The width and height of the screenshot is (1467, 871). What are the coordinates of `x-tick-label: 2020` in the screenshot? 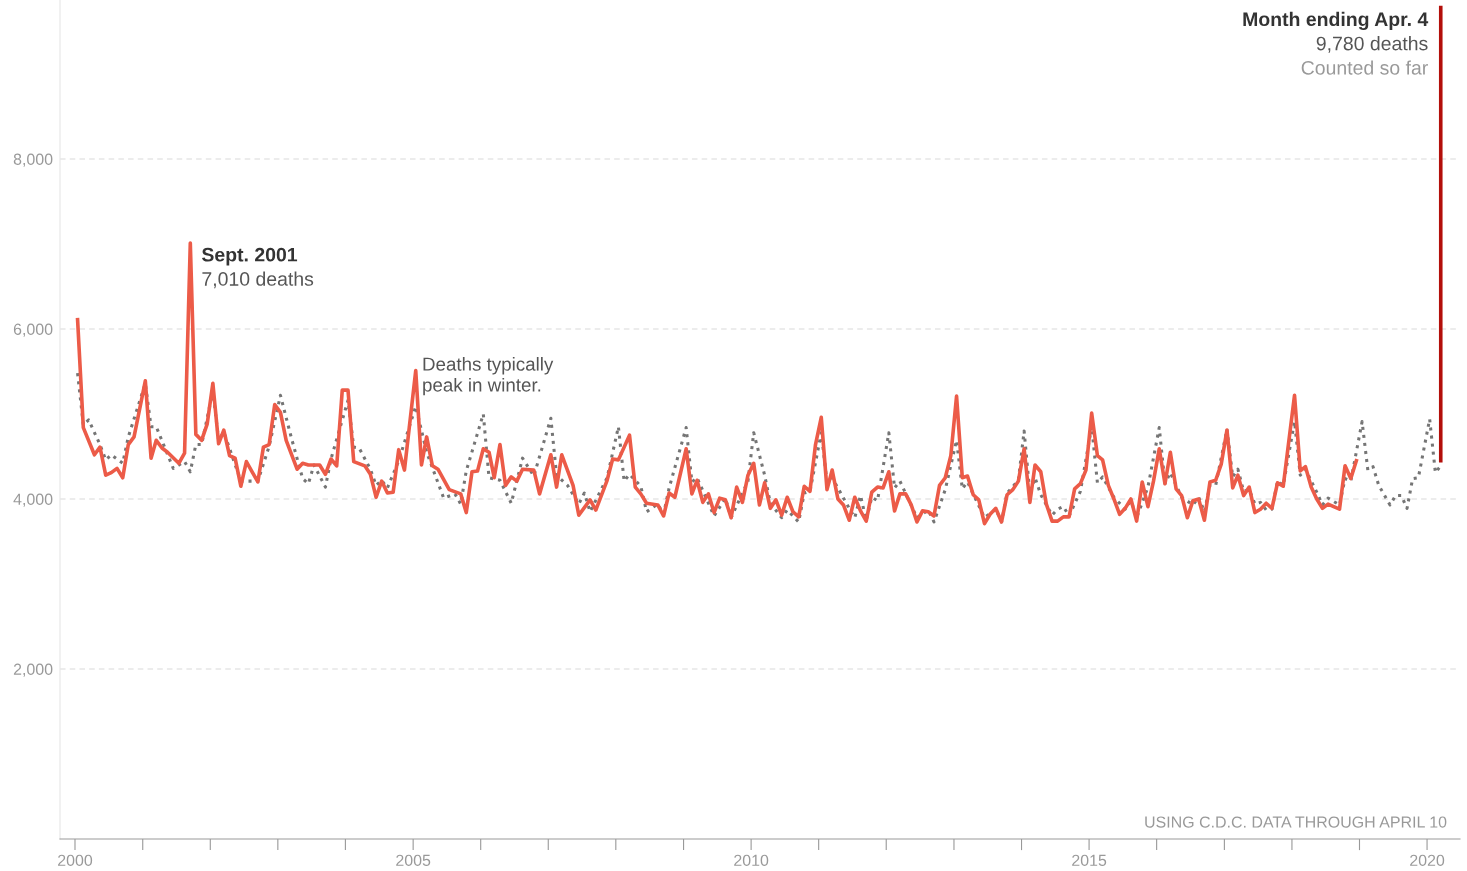 It's located at (1427, 860).